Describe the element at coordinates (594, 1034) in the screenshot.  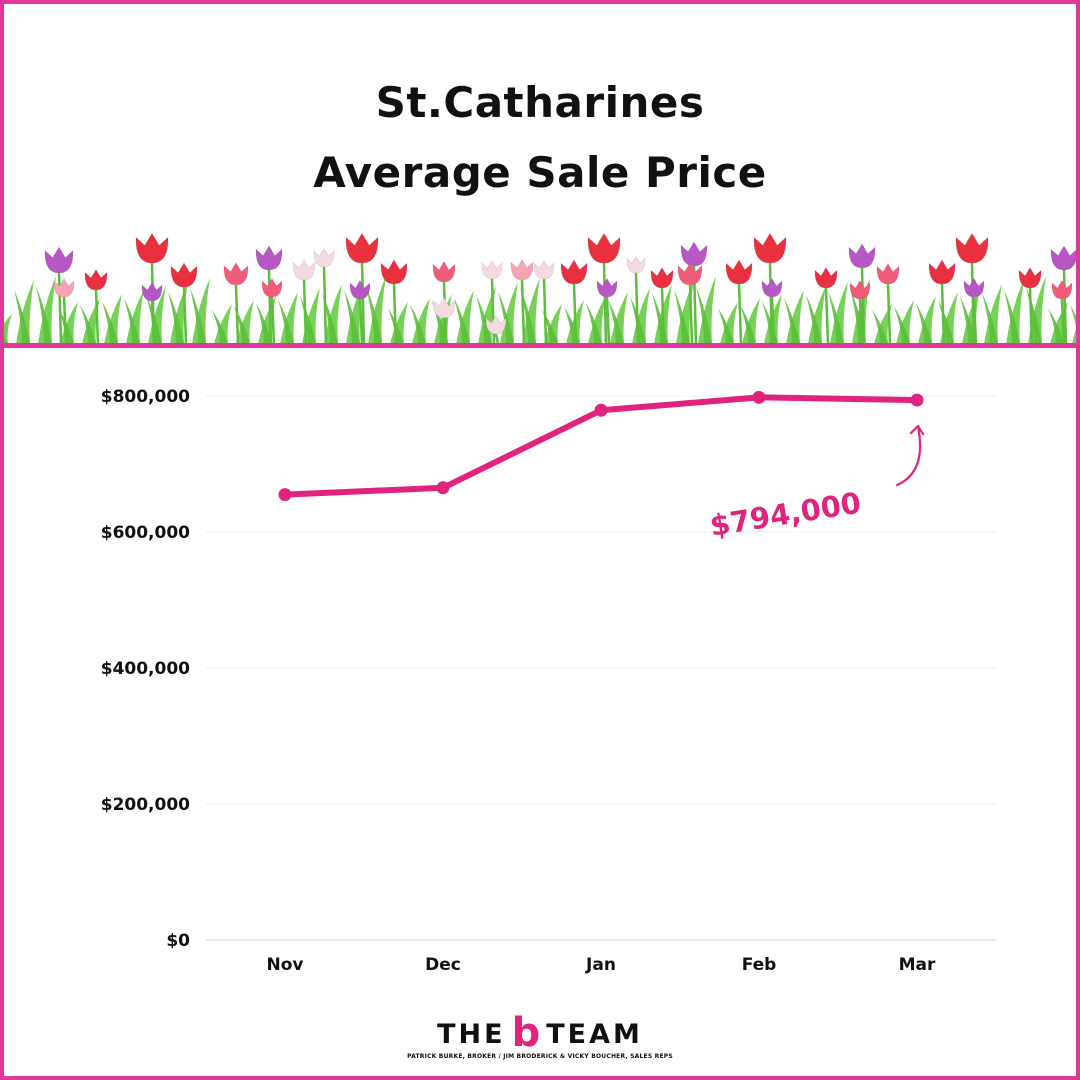
I see `logo-team: TEAM` at that location.